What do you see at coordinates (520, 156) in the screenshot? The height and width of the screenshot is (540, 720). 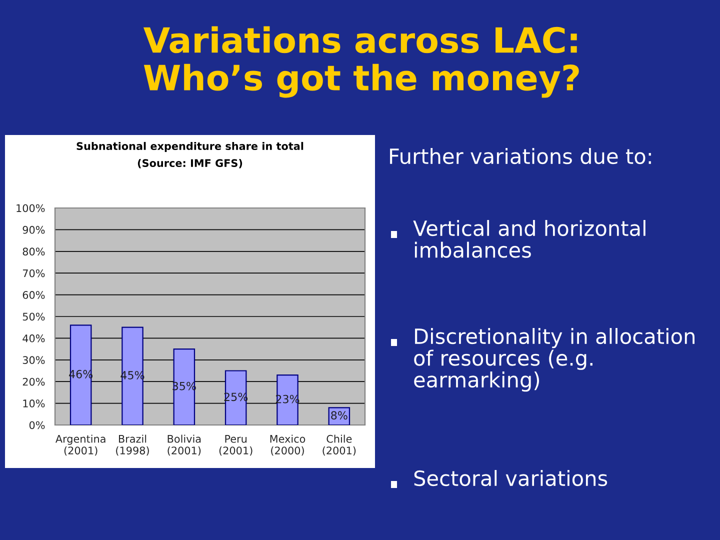 I see `text: Further variations due to:` at bounding box center [520, 156].